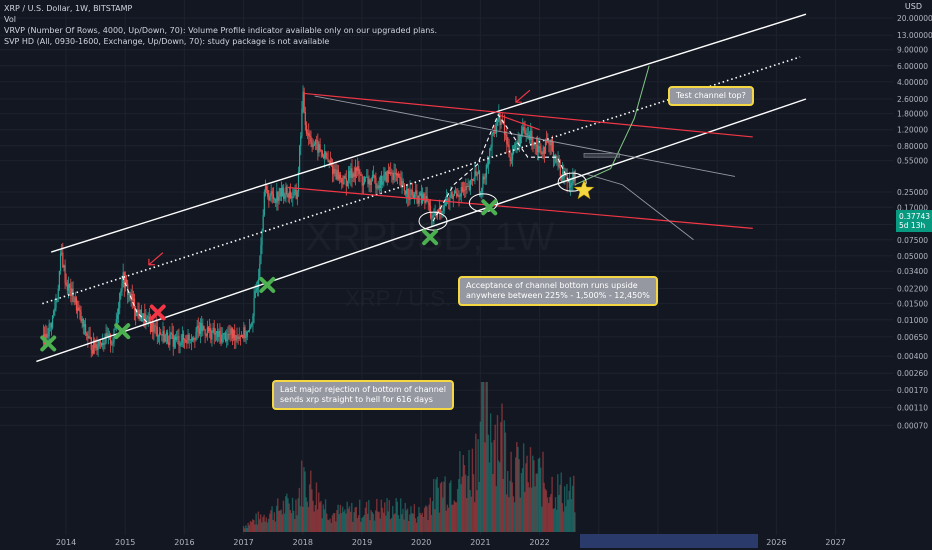  Describe the element at coordinates (912, 114) in the screenshot. I see `y-tick-label: 1.80000` at that location.